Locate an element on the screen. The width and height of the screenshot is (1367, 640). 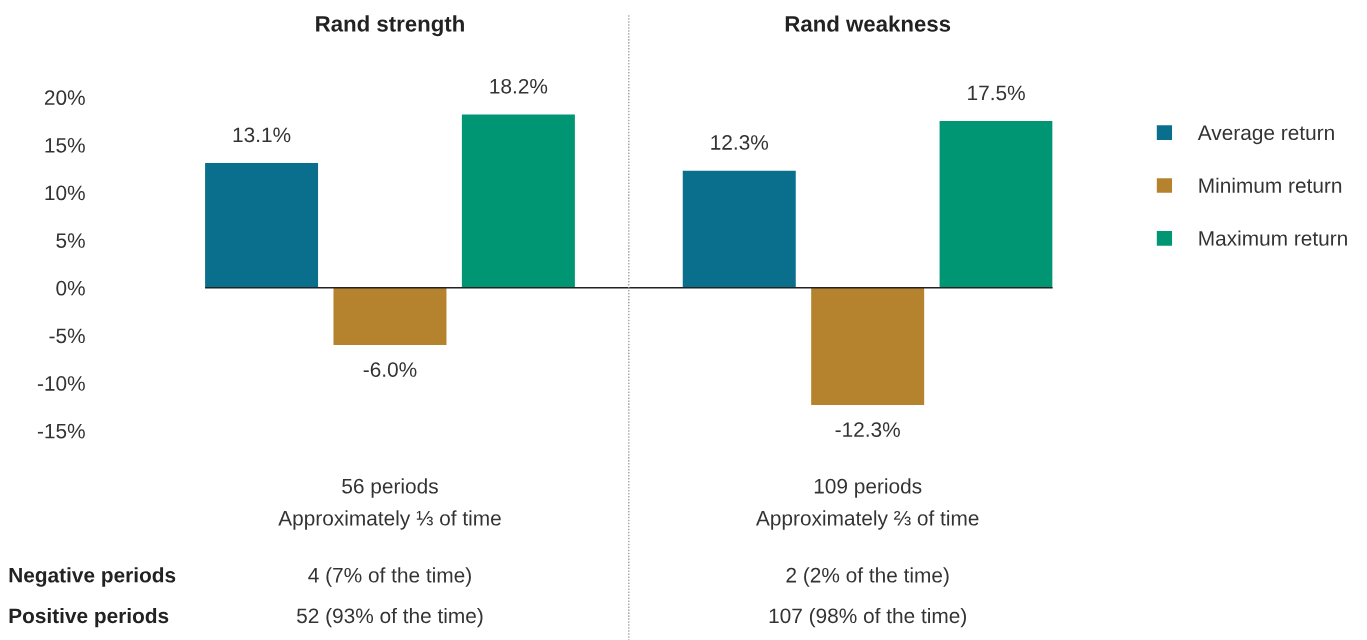
data-label: 17.5% is located at coordinates (996, 93).